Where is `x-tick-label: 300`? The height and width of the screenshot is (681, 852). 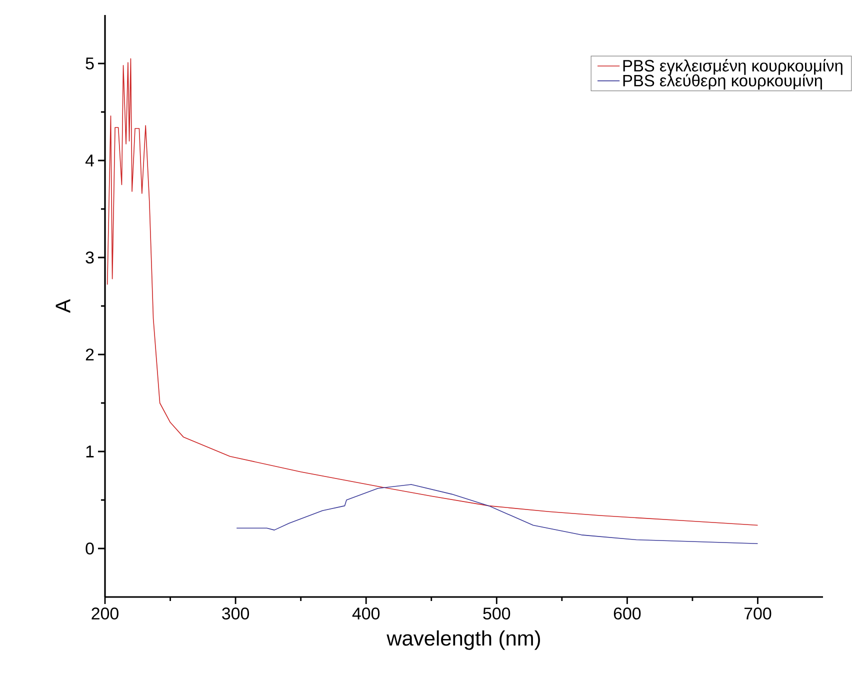
x-tick-label: 300 is located at coordinates (236, 614).